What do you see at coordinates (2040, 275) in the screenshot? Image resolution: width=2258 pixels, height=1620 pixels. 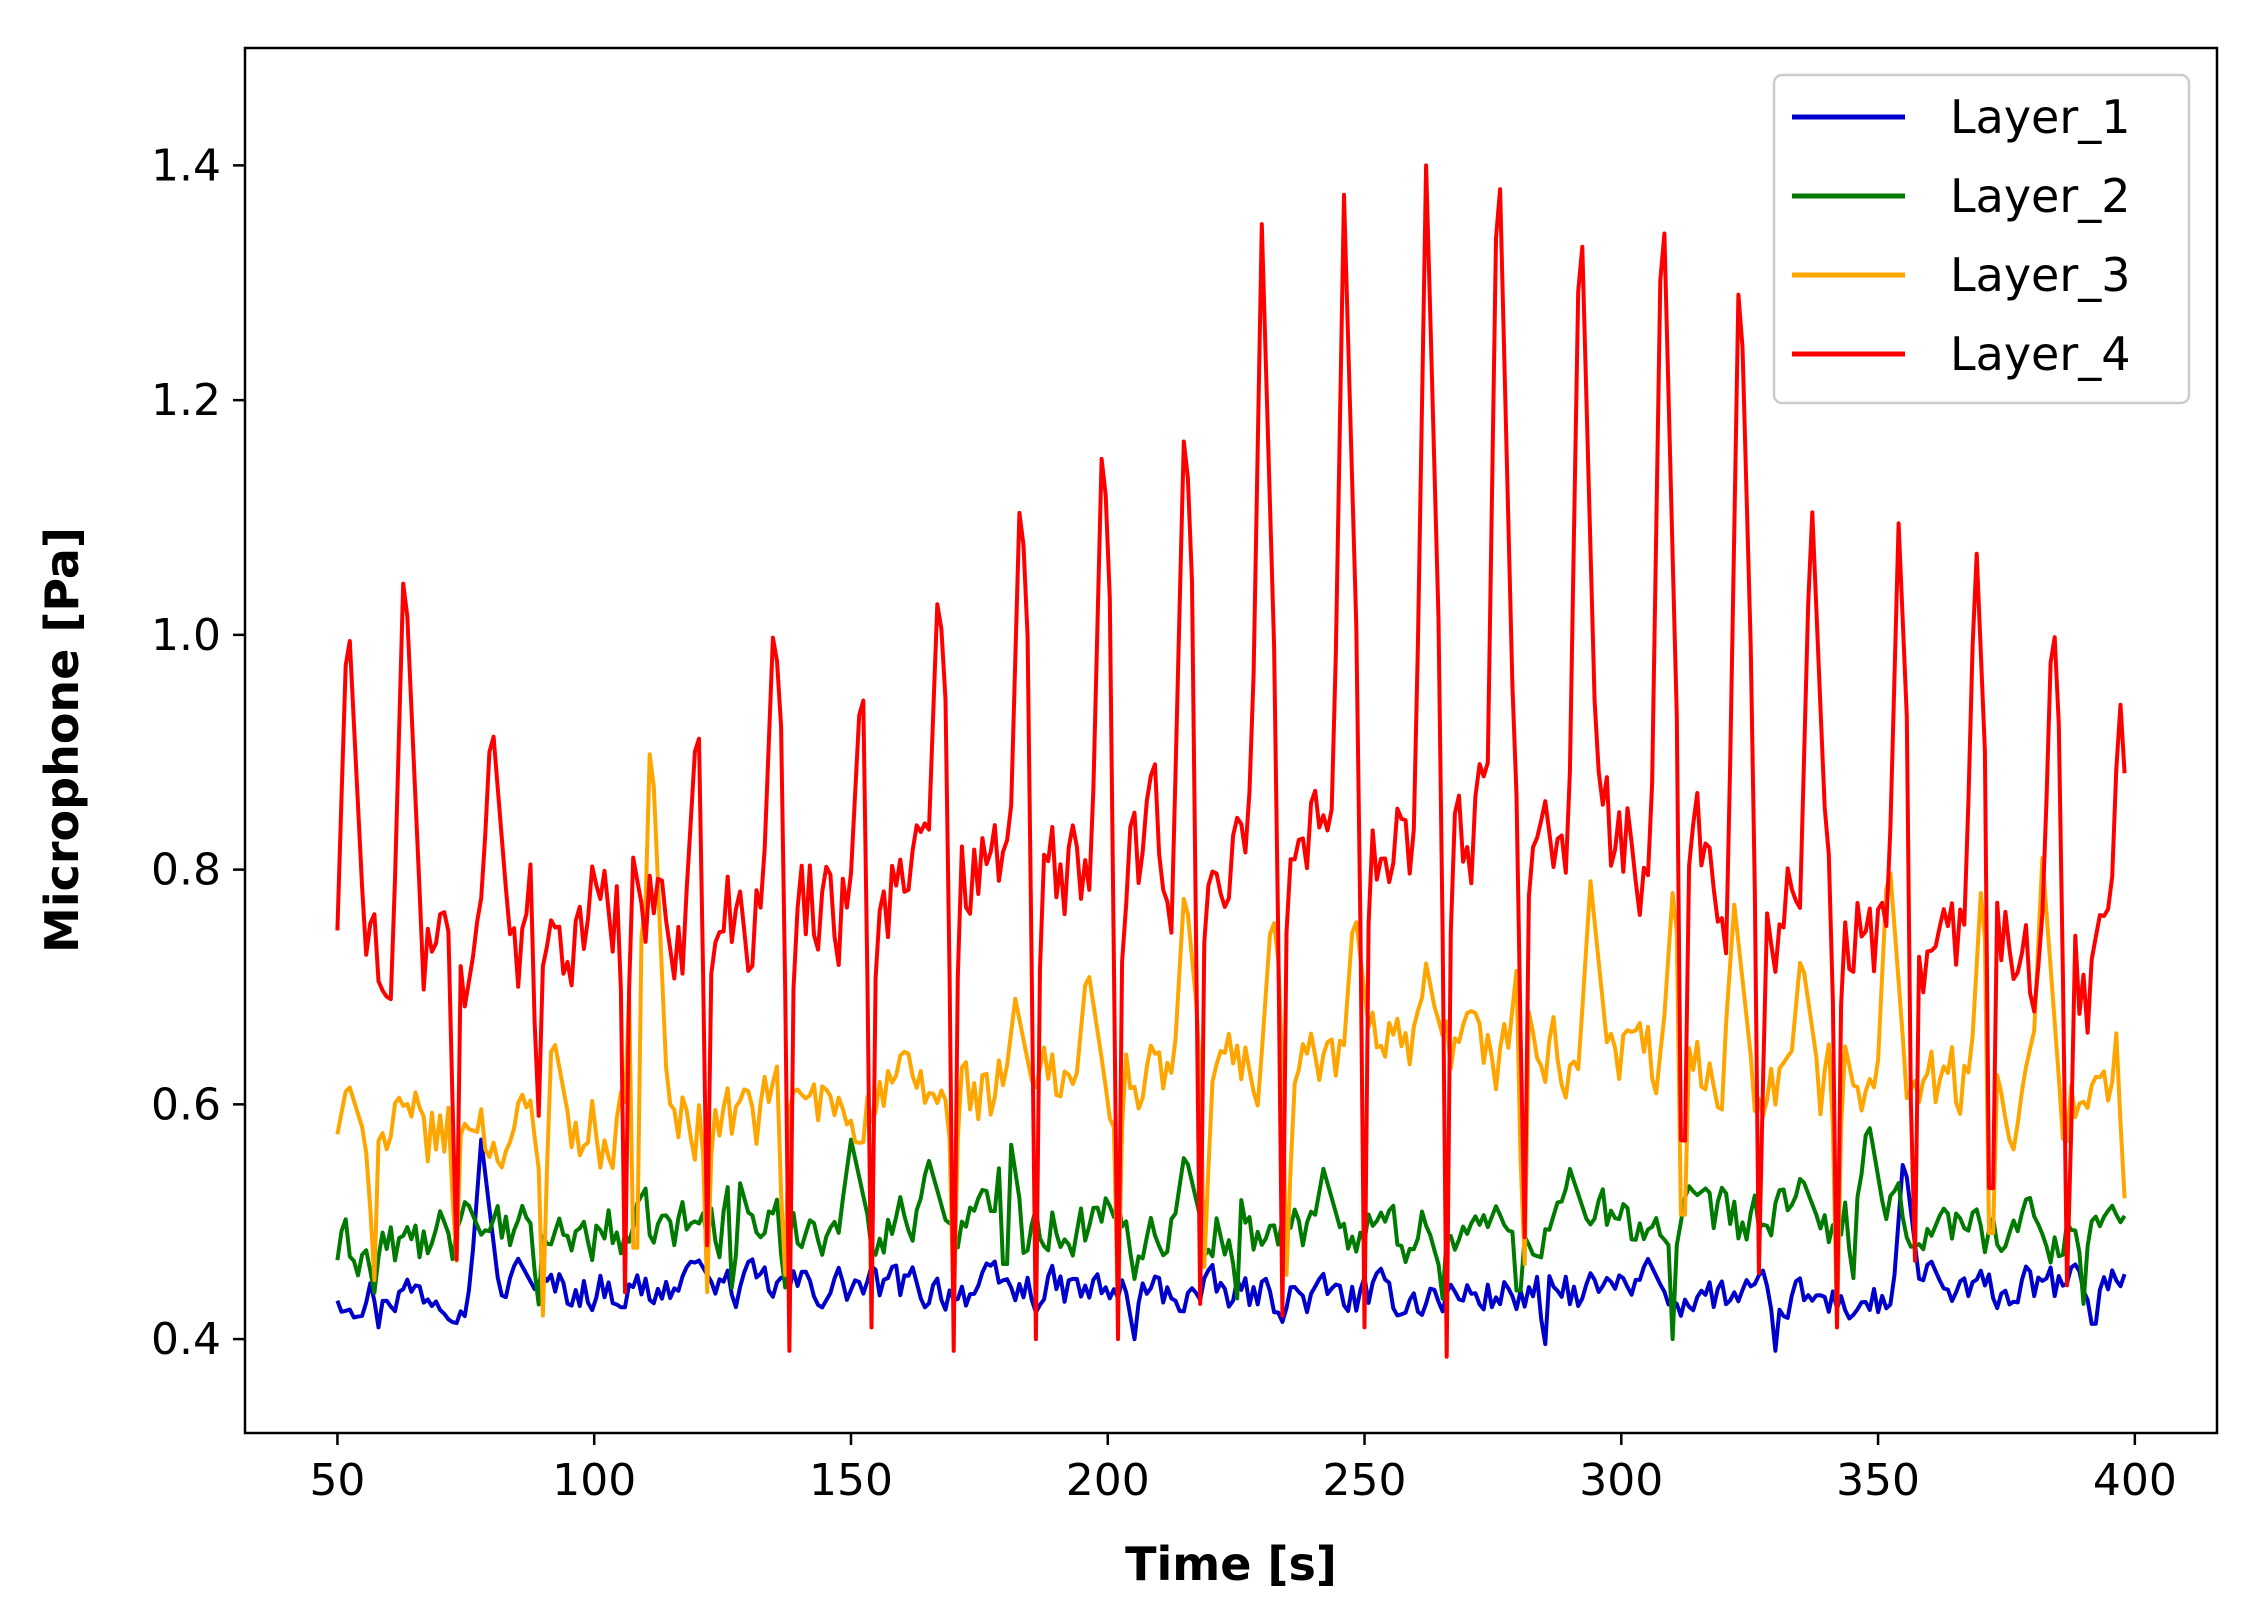 I see `legend-label: Layer_3` at bounding box center [2040, 275].